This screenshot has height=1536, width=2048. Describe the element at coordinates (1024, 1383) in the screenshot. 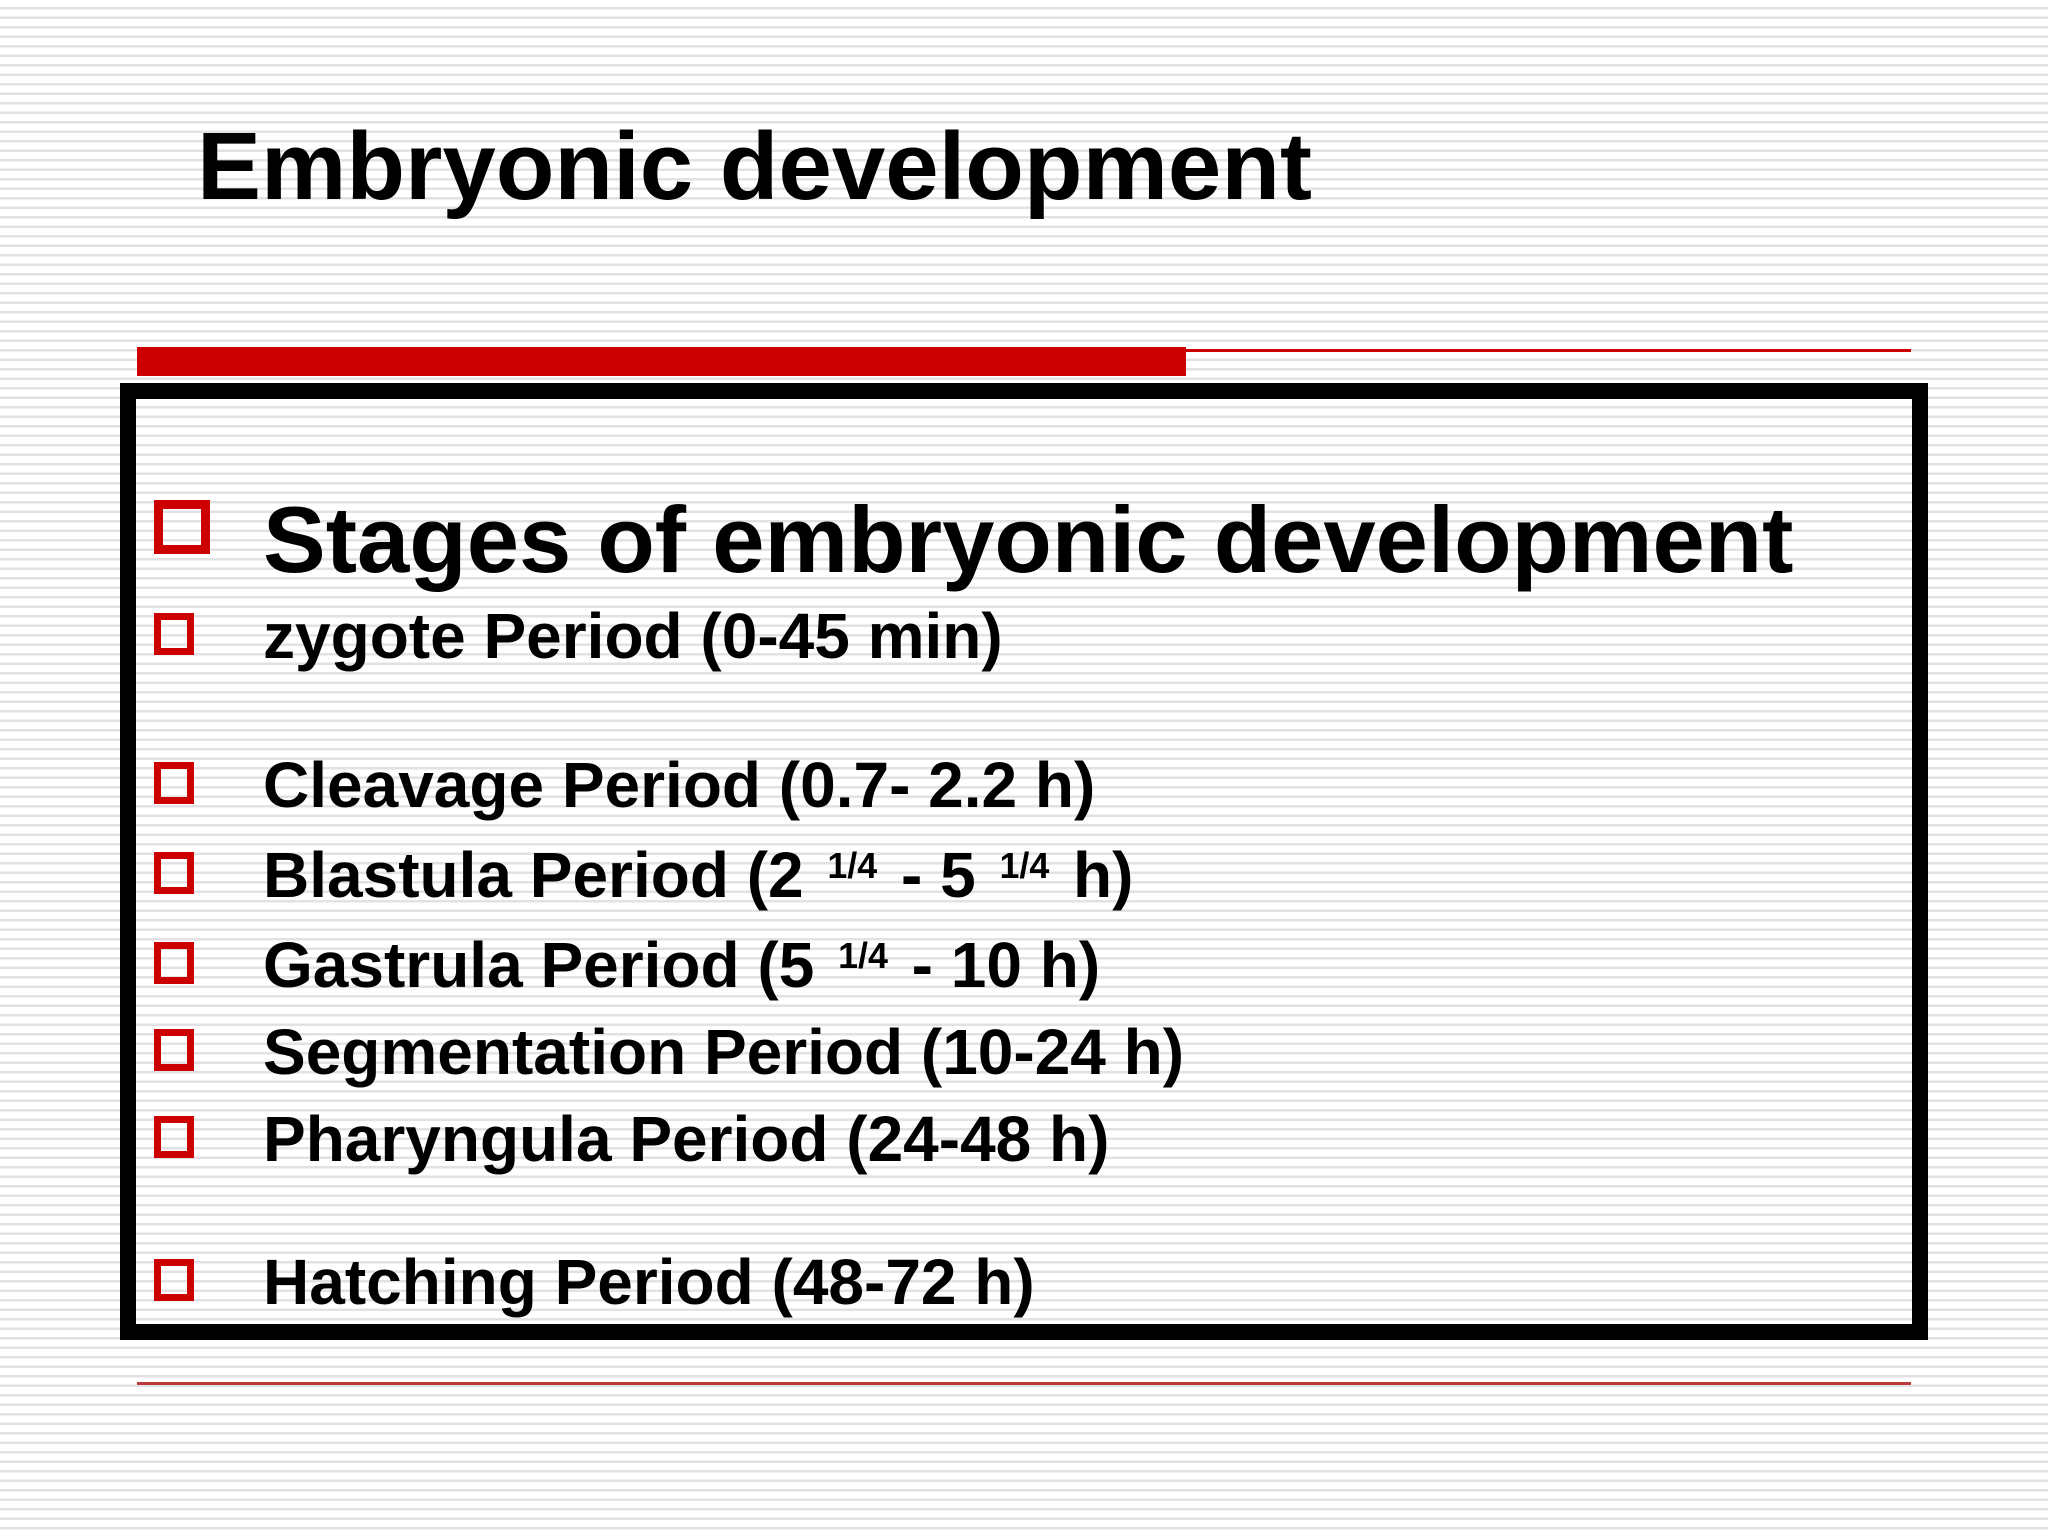

I see `accent-rule-bottom` at that location.